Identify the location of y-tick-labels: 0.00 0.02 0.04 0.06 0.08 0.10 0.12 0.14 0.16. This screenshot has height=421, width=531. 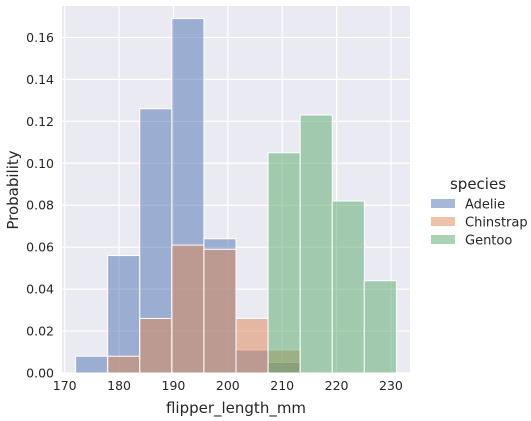
(40, 205).